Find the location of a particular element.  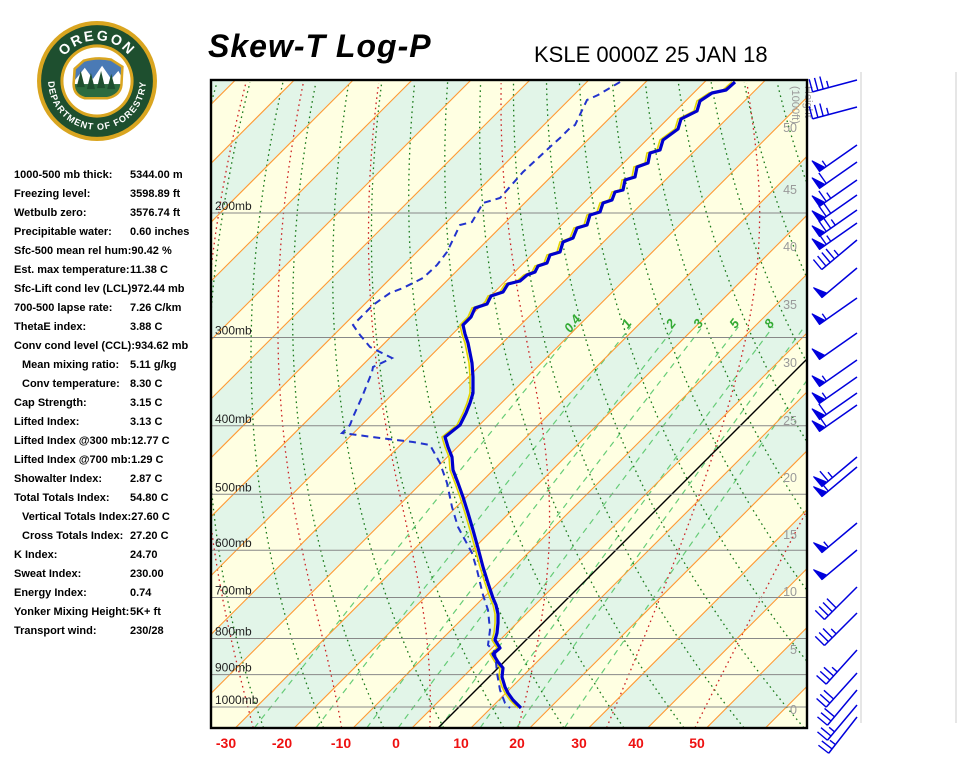

pressure-label: 600mb is located at coordinates (233, 543).